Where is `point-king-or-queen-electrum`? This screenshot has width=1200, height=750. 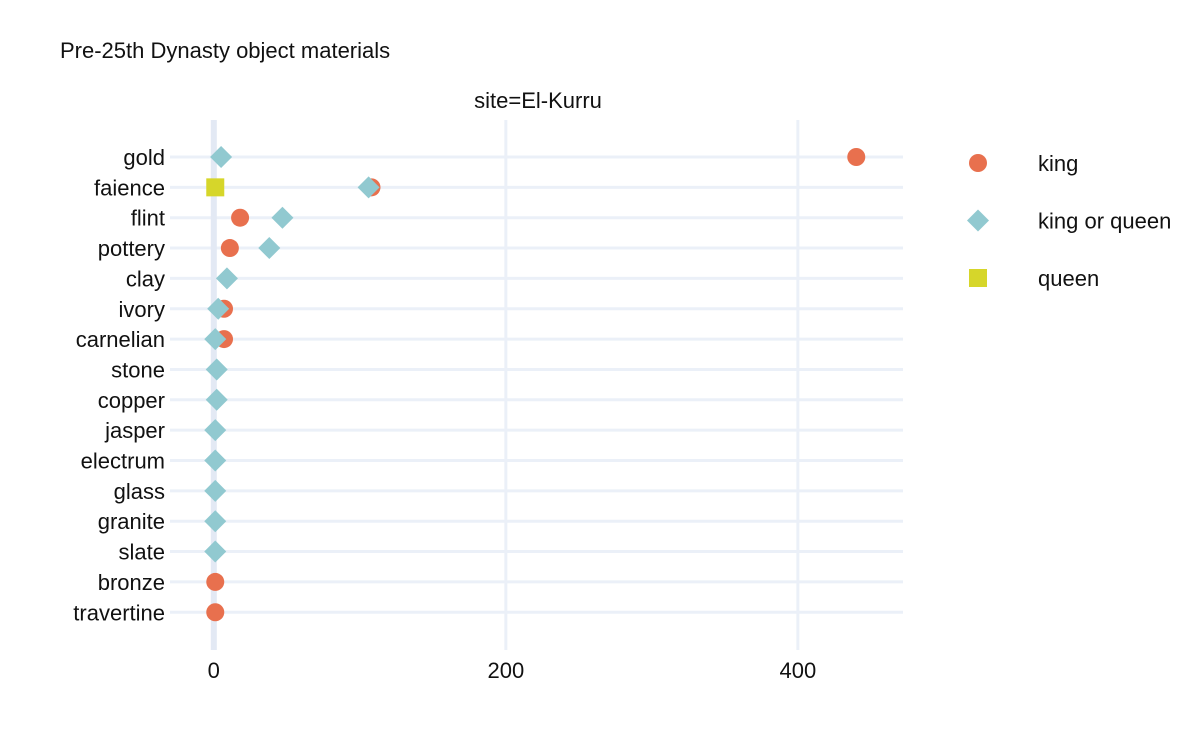 point-king-or-queen-electrum is located at coordinates (215, 460).